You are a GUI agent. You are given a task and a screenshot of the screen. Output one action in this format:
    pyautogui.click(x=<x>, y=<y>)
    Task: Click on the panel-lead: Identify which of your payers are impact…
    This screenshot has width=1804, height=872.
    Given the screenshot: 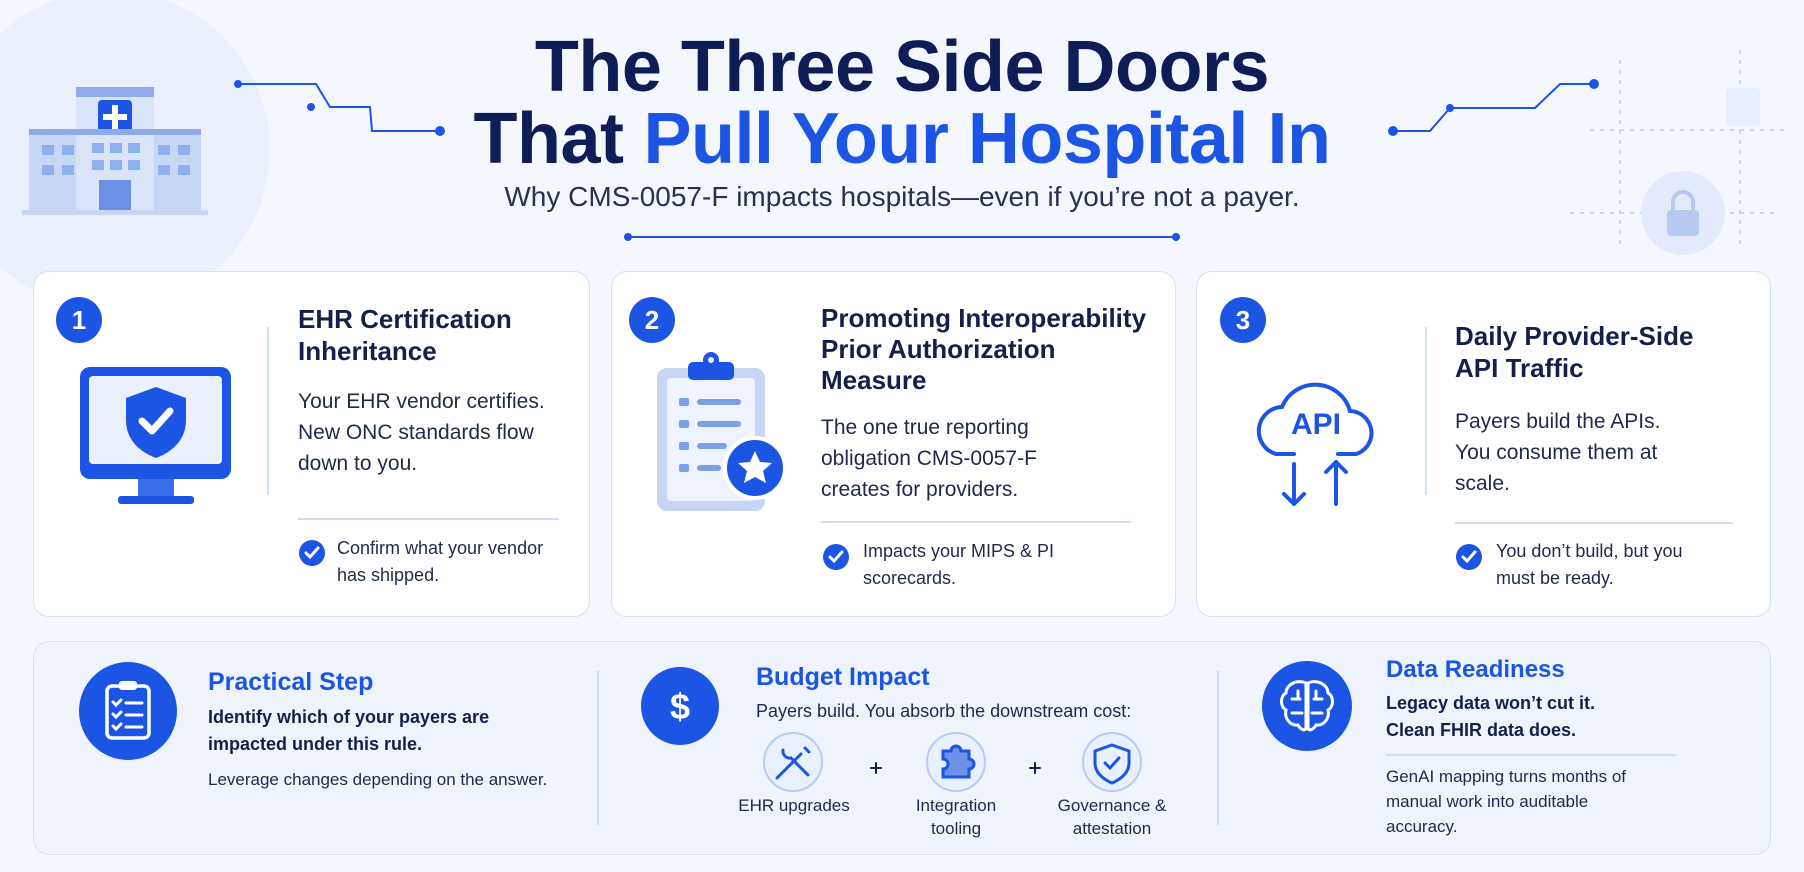 What is the action you would take?
    pyautogui.click(x=349, y=730)
    